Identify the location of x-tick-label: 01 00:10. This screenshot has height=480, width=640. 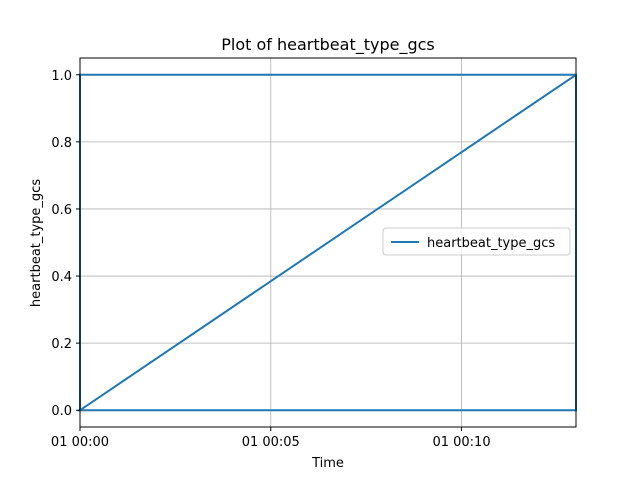
(461, 442).